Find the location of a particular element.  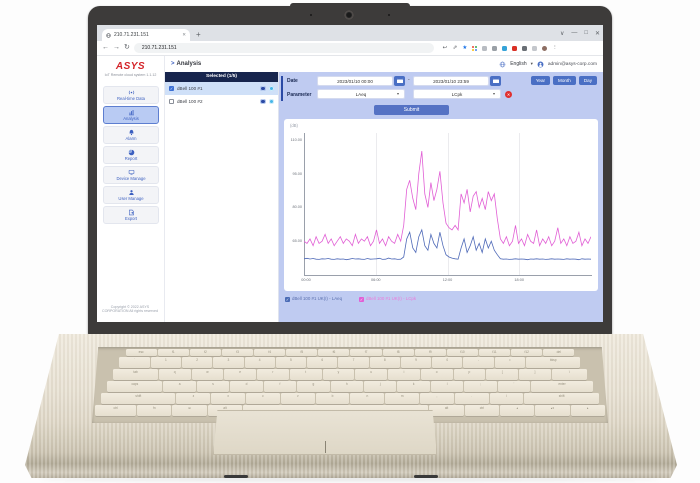

window-minimize-button: — is located at coordinates (574, 33).